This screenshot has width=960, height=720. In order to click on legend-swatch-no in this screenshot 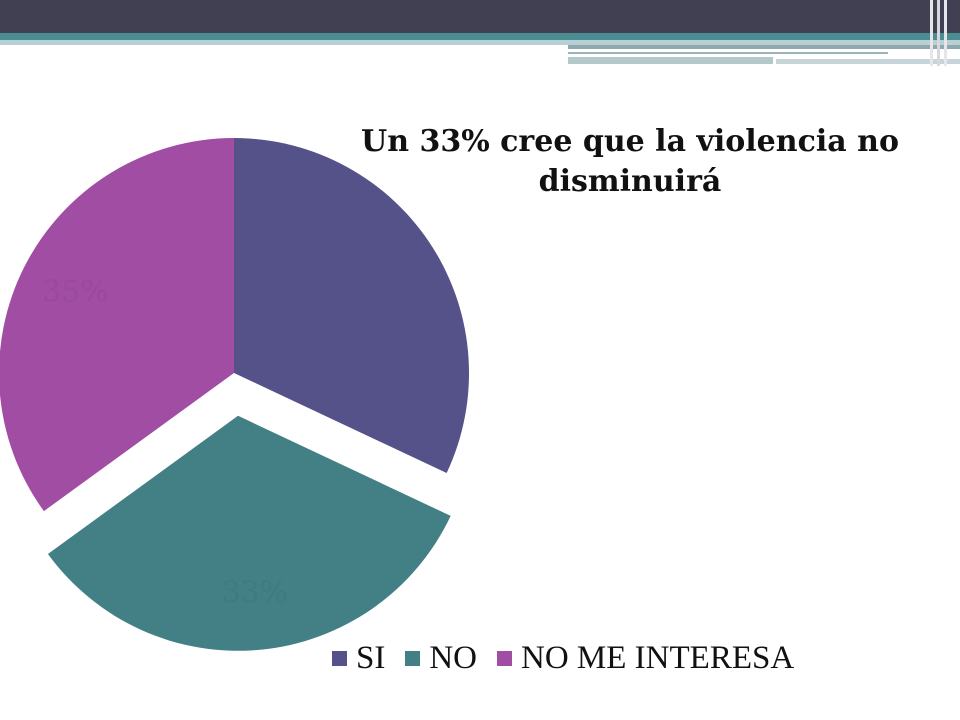, I will do `click(413, 658)`.